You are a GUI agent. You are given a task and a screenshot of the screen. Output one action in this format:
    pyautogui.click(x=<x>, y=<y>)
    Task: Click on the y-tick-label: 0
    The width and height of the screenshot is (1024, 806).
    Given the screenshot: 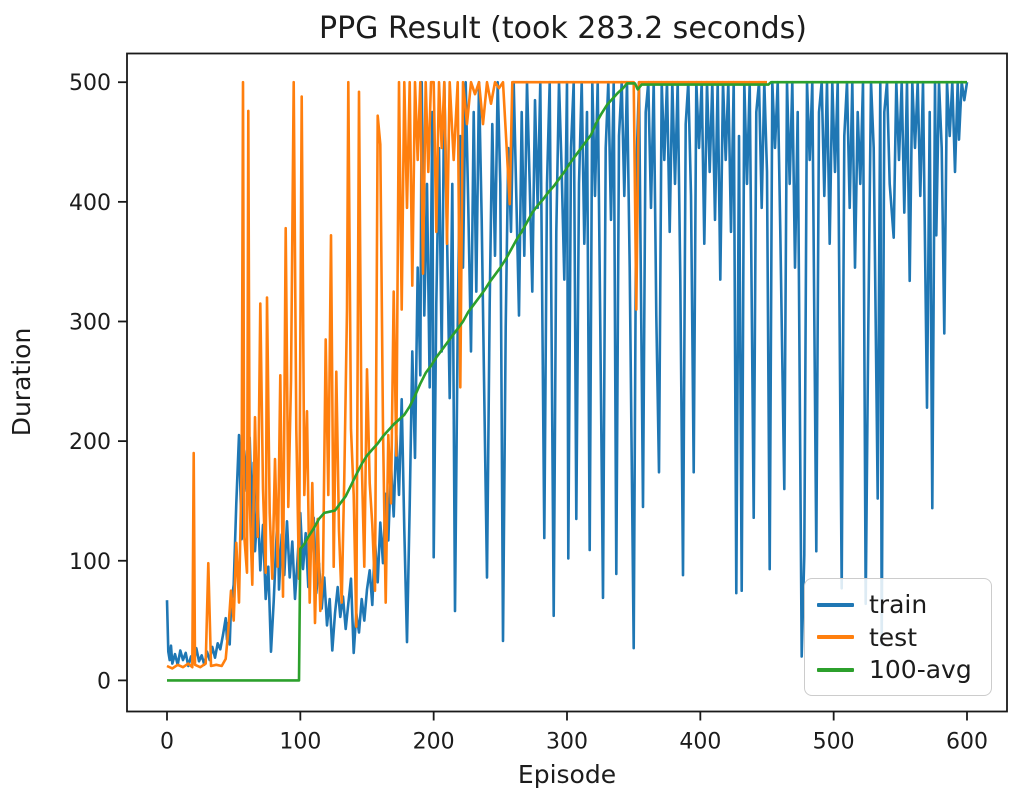 What is the action you would take?
    pyautogui.click(x=104, y=681)
    